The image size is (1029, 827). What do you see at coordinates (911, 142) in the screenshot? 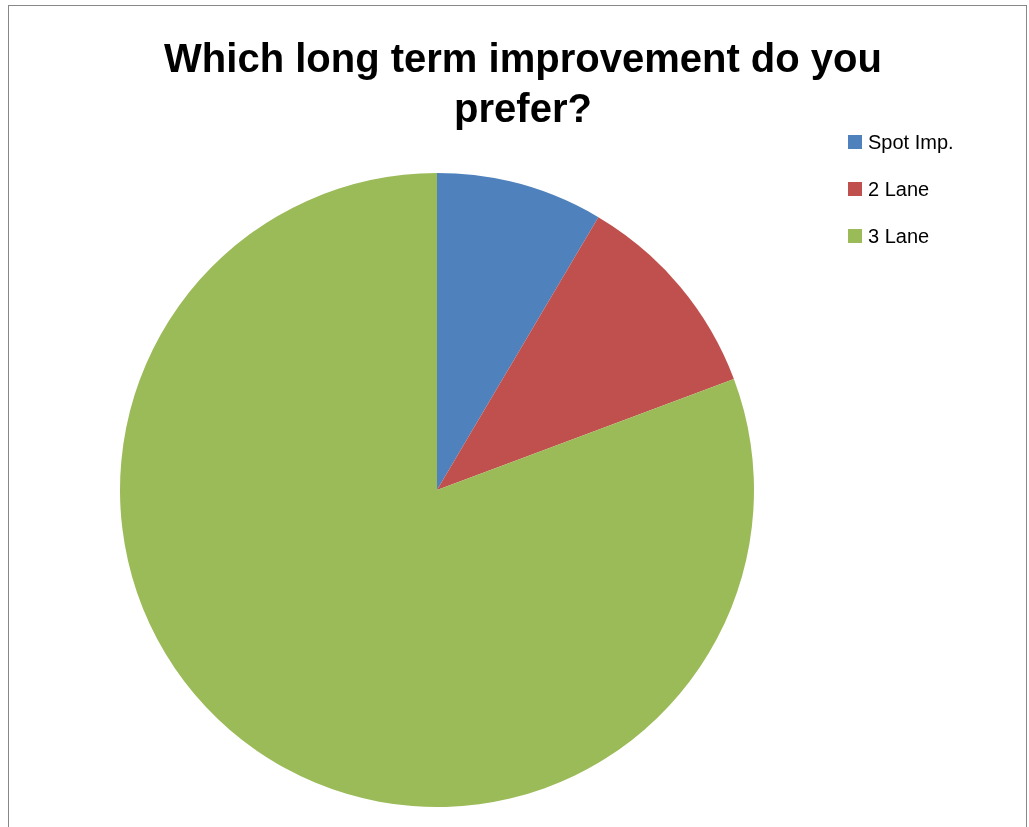
I see `legend-label: Spot Imp.` at bounding box center [911, 142].